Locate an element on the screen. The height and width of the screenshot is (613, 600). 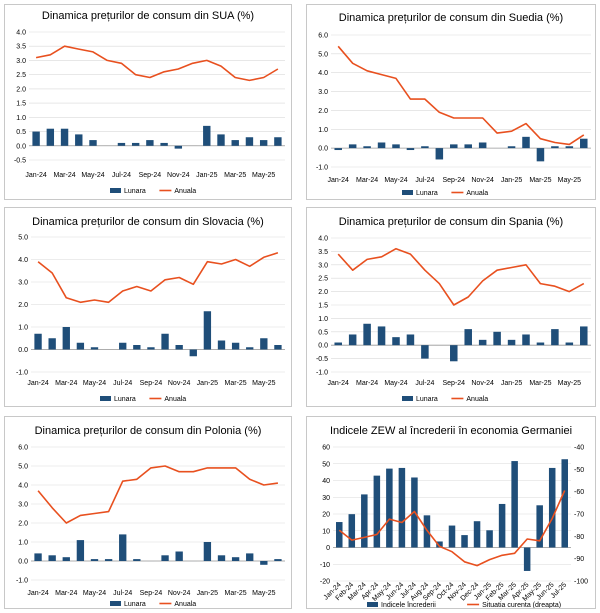
y-tick-label: 5.0 is located at coordinates (323, 54).